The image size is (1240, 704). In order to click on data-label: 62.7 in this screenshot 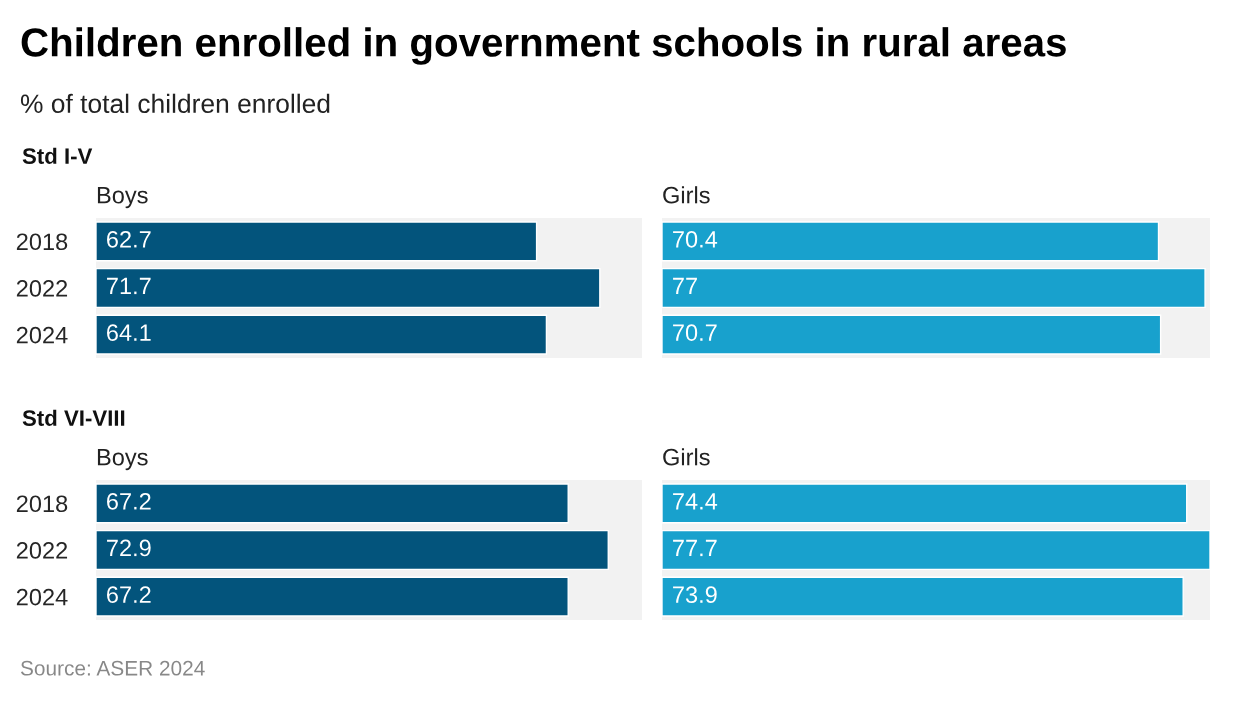, I will do `click(129, 239)`.